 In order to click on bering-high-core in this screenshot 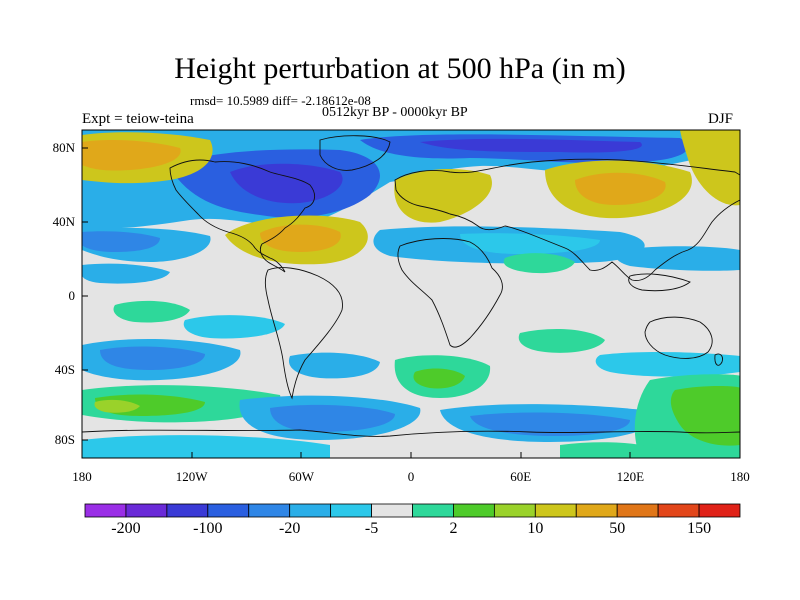, I will do `click(131, 155)`.